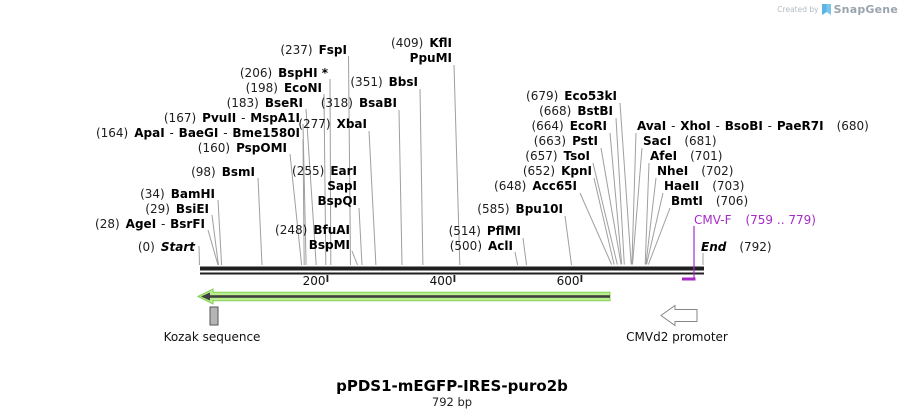 The height and width of the screenshot is (419, 904). What do you see at coordinates (219, 118) in the screenshot?
I see `enzyme-name: PvuII` at bounding box center [219, 118].